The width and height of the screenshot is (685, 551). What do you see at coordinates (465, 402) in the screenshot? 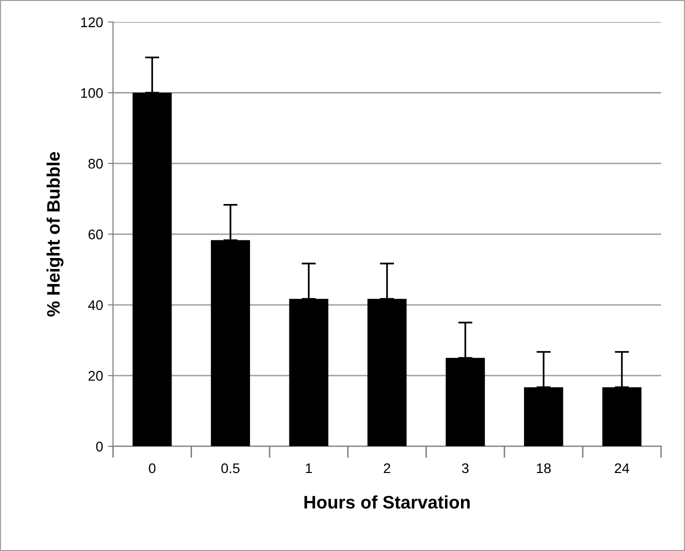
I see `bar` at bounding box center [465, 402].